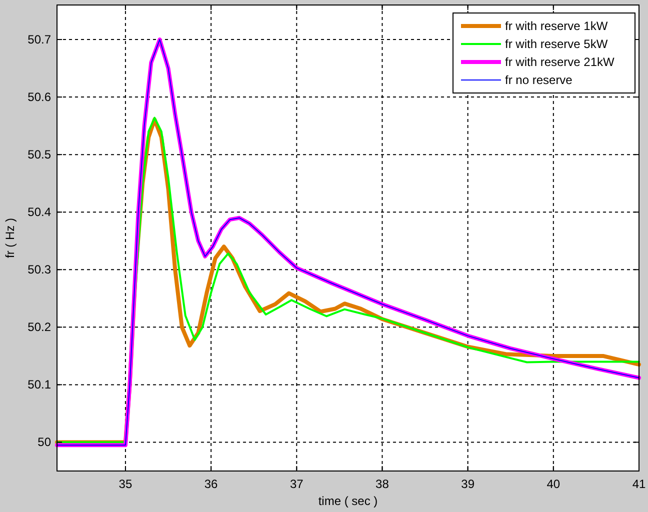 The image size is (648, 512). What do you see at coordinates (40, 327) in the screenshot?
I see `y-tick-label: 50.2` at bounding box center [40, 327].